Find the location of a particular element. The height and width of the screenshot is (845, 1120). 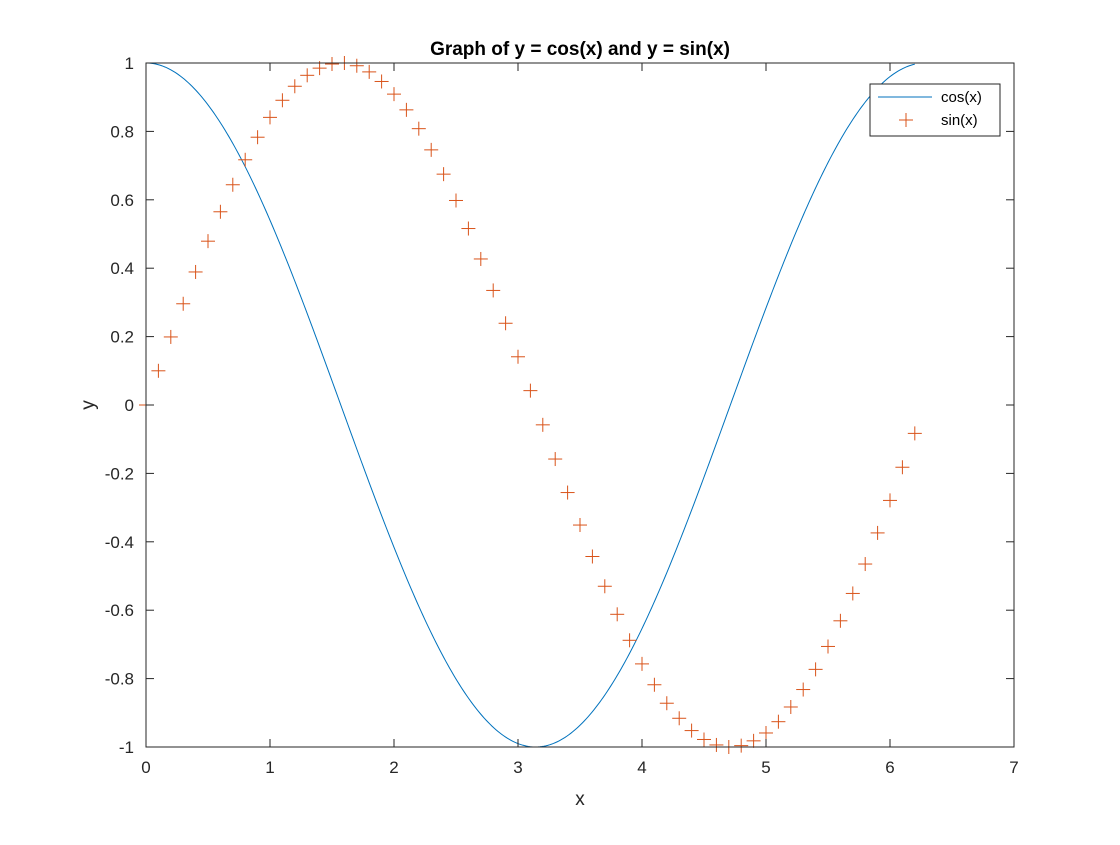

x-tick-label: 6 is located at coordinates (889, 767).